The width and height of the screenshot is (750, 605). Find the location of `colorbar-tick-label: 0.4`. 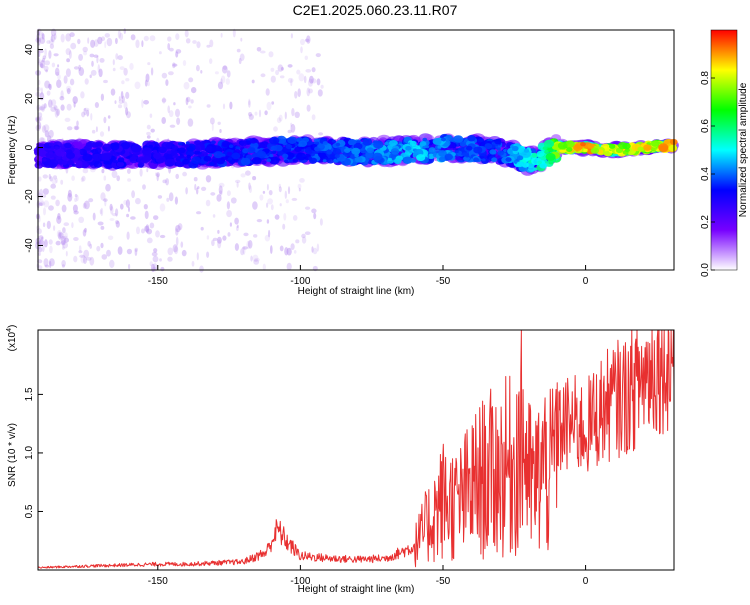

colorbar-tick-label: 0.4 is located at coordinates (705, 174).